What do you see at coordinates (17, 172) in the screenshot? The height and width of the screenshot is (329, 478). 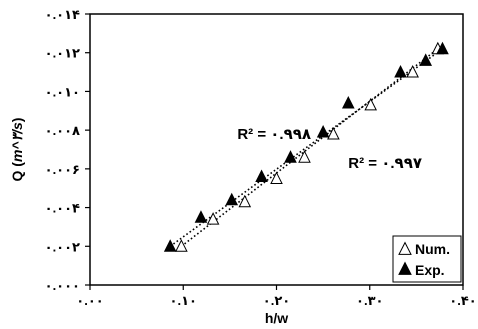 I see `y-axis-title-prefix: Q (` at bounding box center [17, 172].